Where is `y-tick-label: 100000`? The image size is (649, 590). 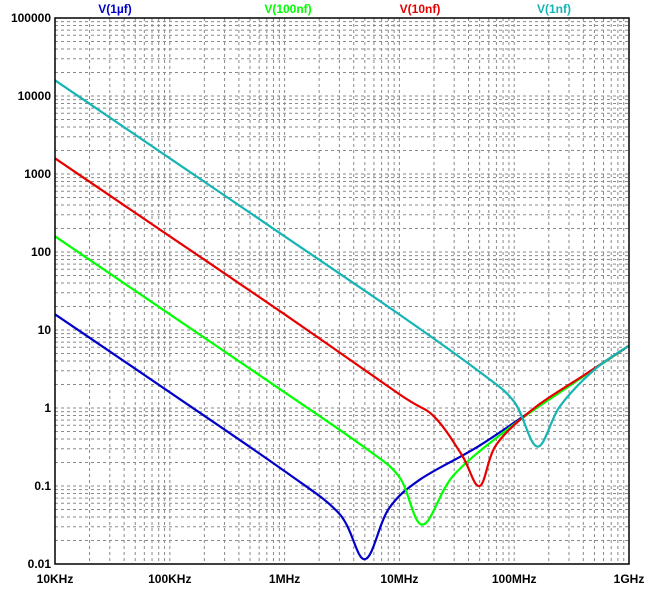 y-tick-label: 100000 is located at coordinates (31, 18).